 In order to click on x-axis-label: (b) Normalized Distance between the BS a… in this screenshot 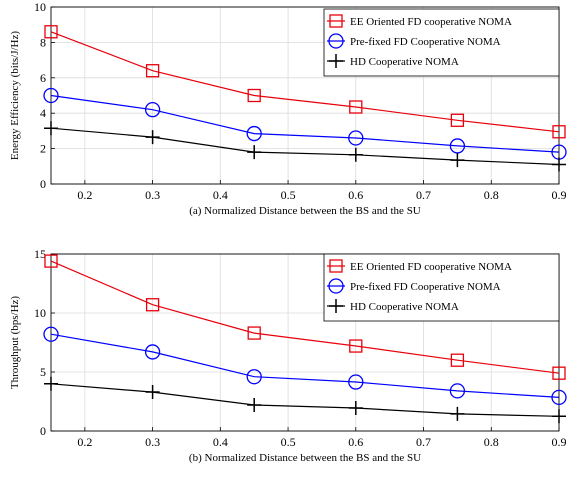, I will do `click(305, 458)`.